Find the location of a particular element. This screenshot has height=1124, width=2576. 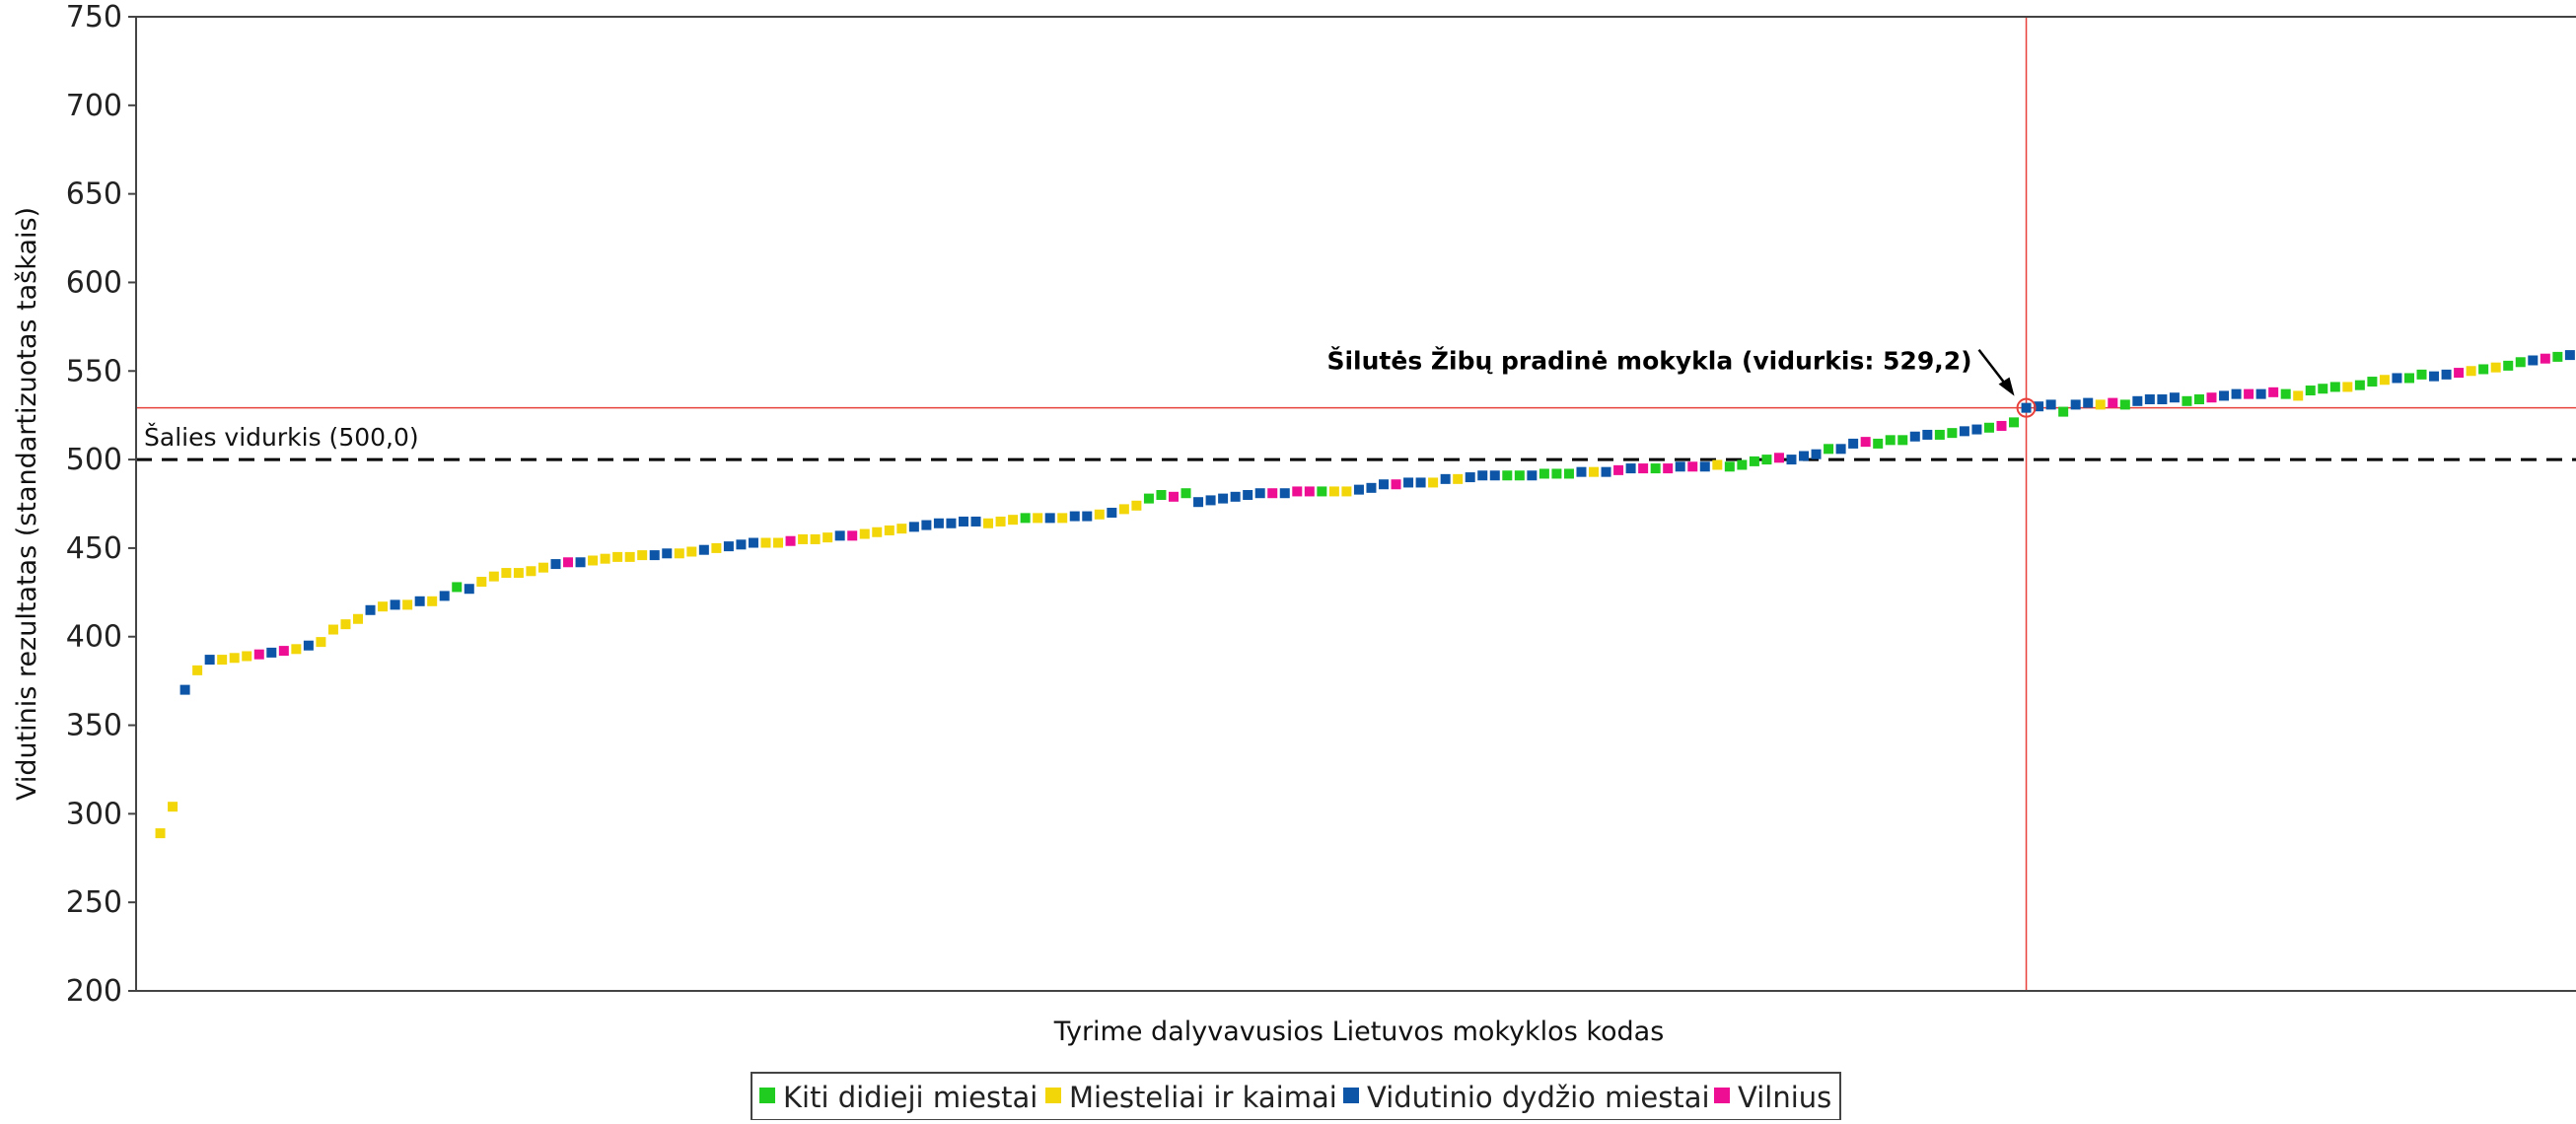

y-axis-ticks: 200 250 300 350 400 450 500 550 600 650 700 750 is located at coordinates (101, 504).